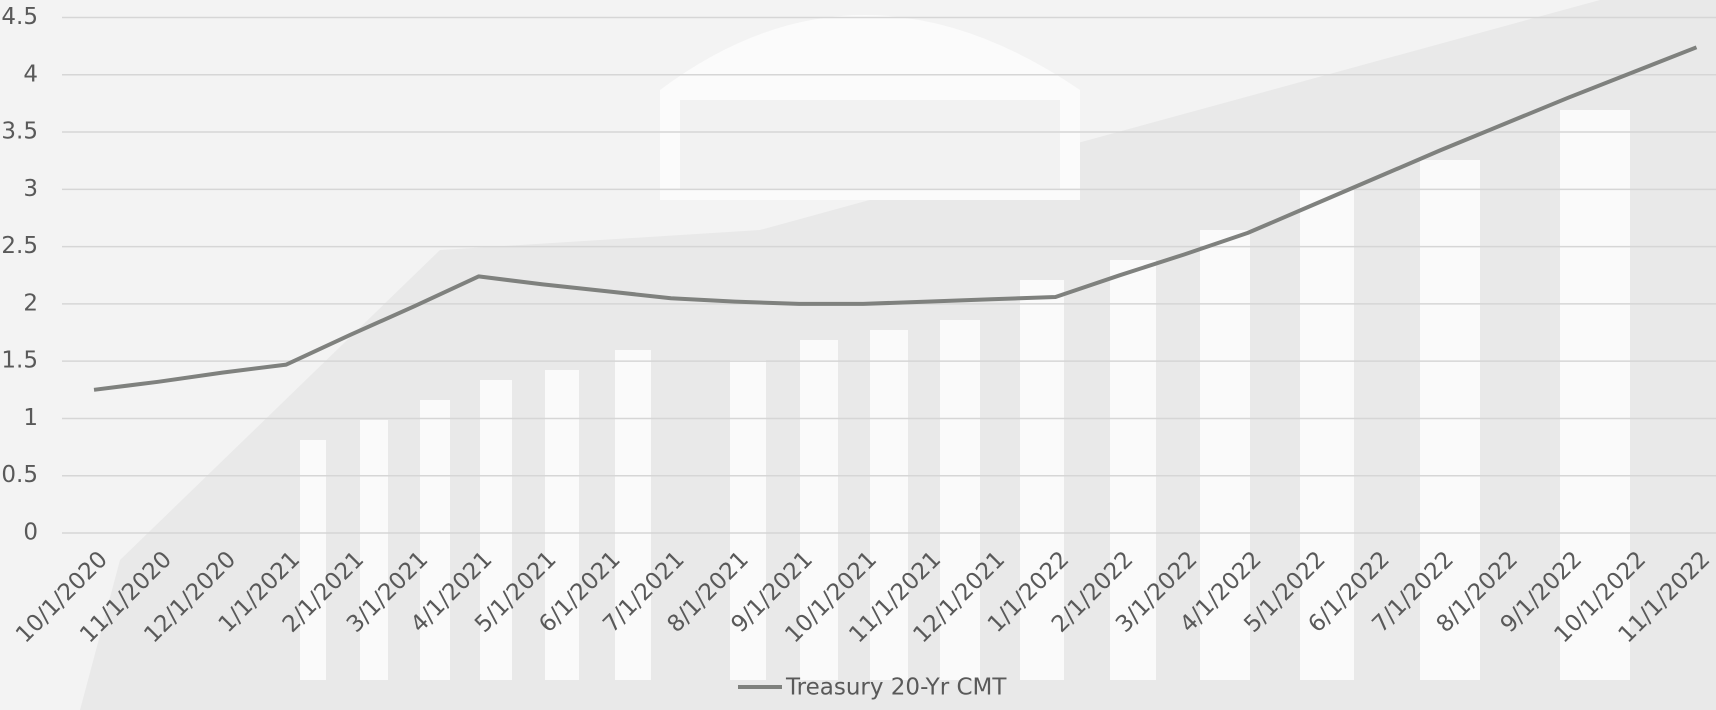 This screenshot has width=1716, height=710. Describe the element at coordinates (19, 132) in the screenshot. I see `y-tick-label: 3.5` at that location.